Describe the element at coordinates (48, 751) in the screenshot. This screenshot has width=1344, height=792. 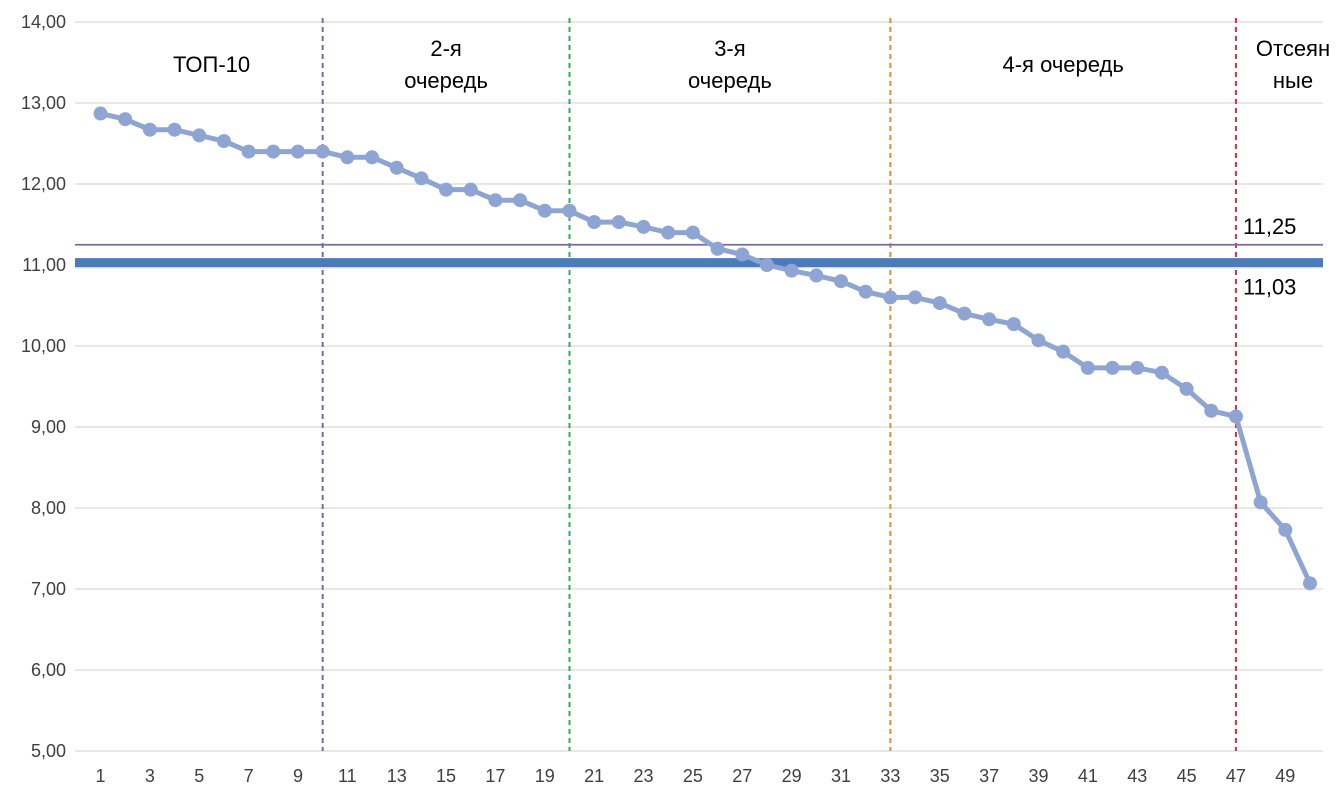
I see `y-tick-label: 5,00` at that location.